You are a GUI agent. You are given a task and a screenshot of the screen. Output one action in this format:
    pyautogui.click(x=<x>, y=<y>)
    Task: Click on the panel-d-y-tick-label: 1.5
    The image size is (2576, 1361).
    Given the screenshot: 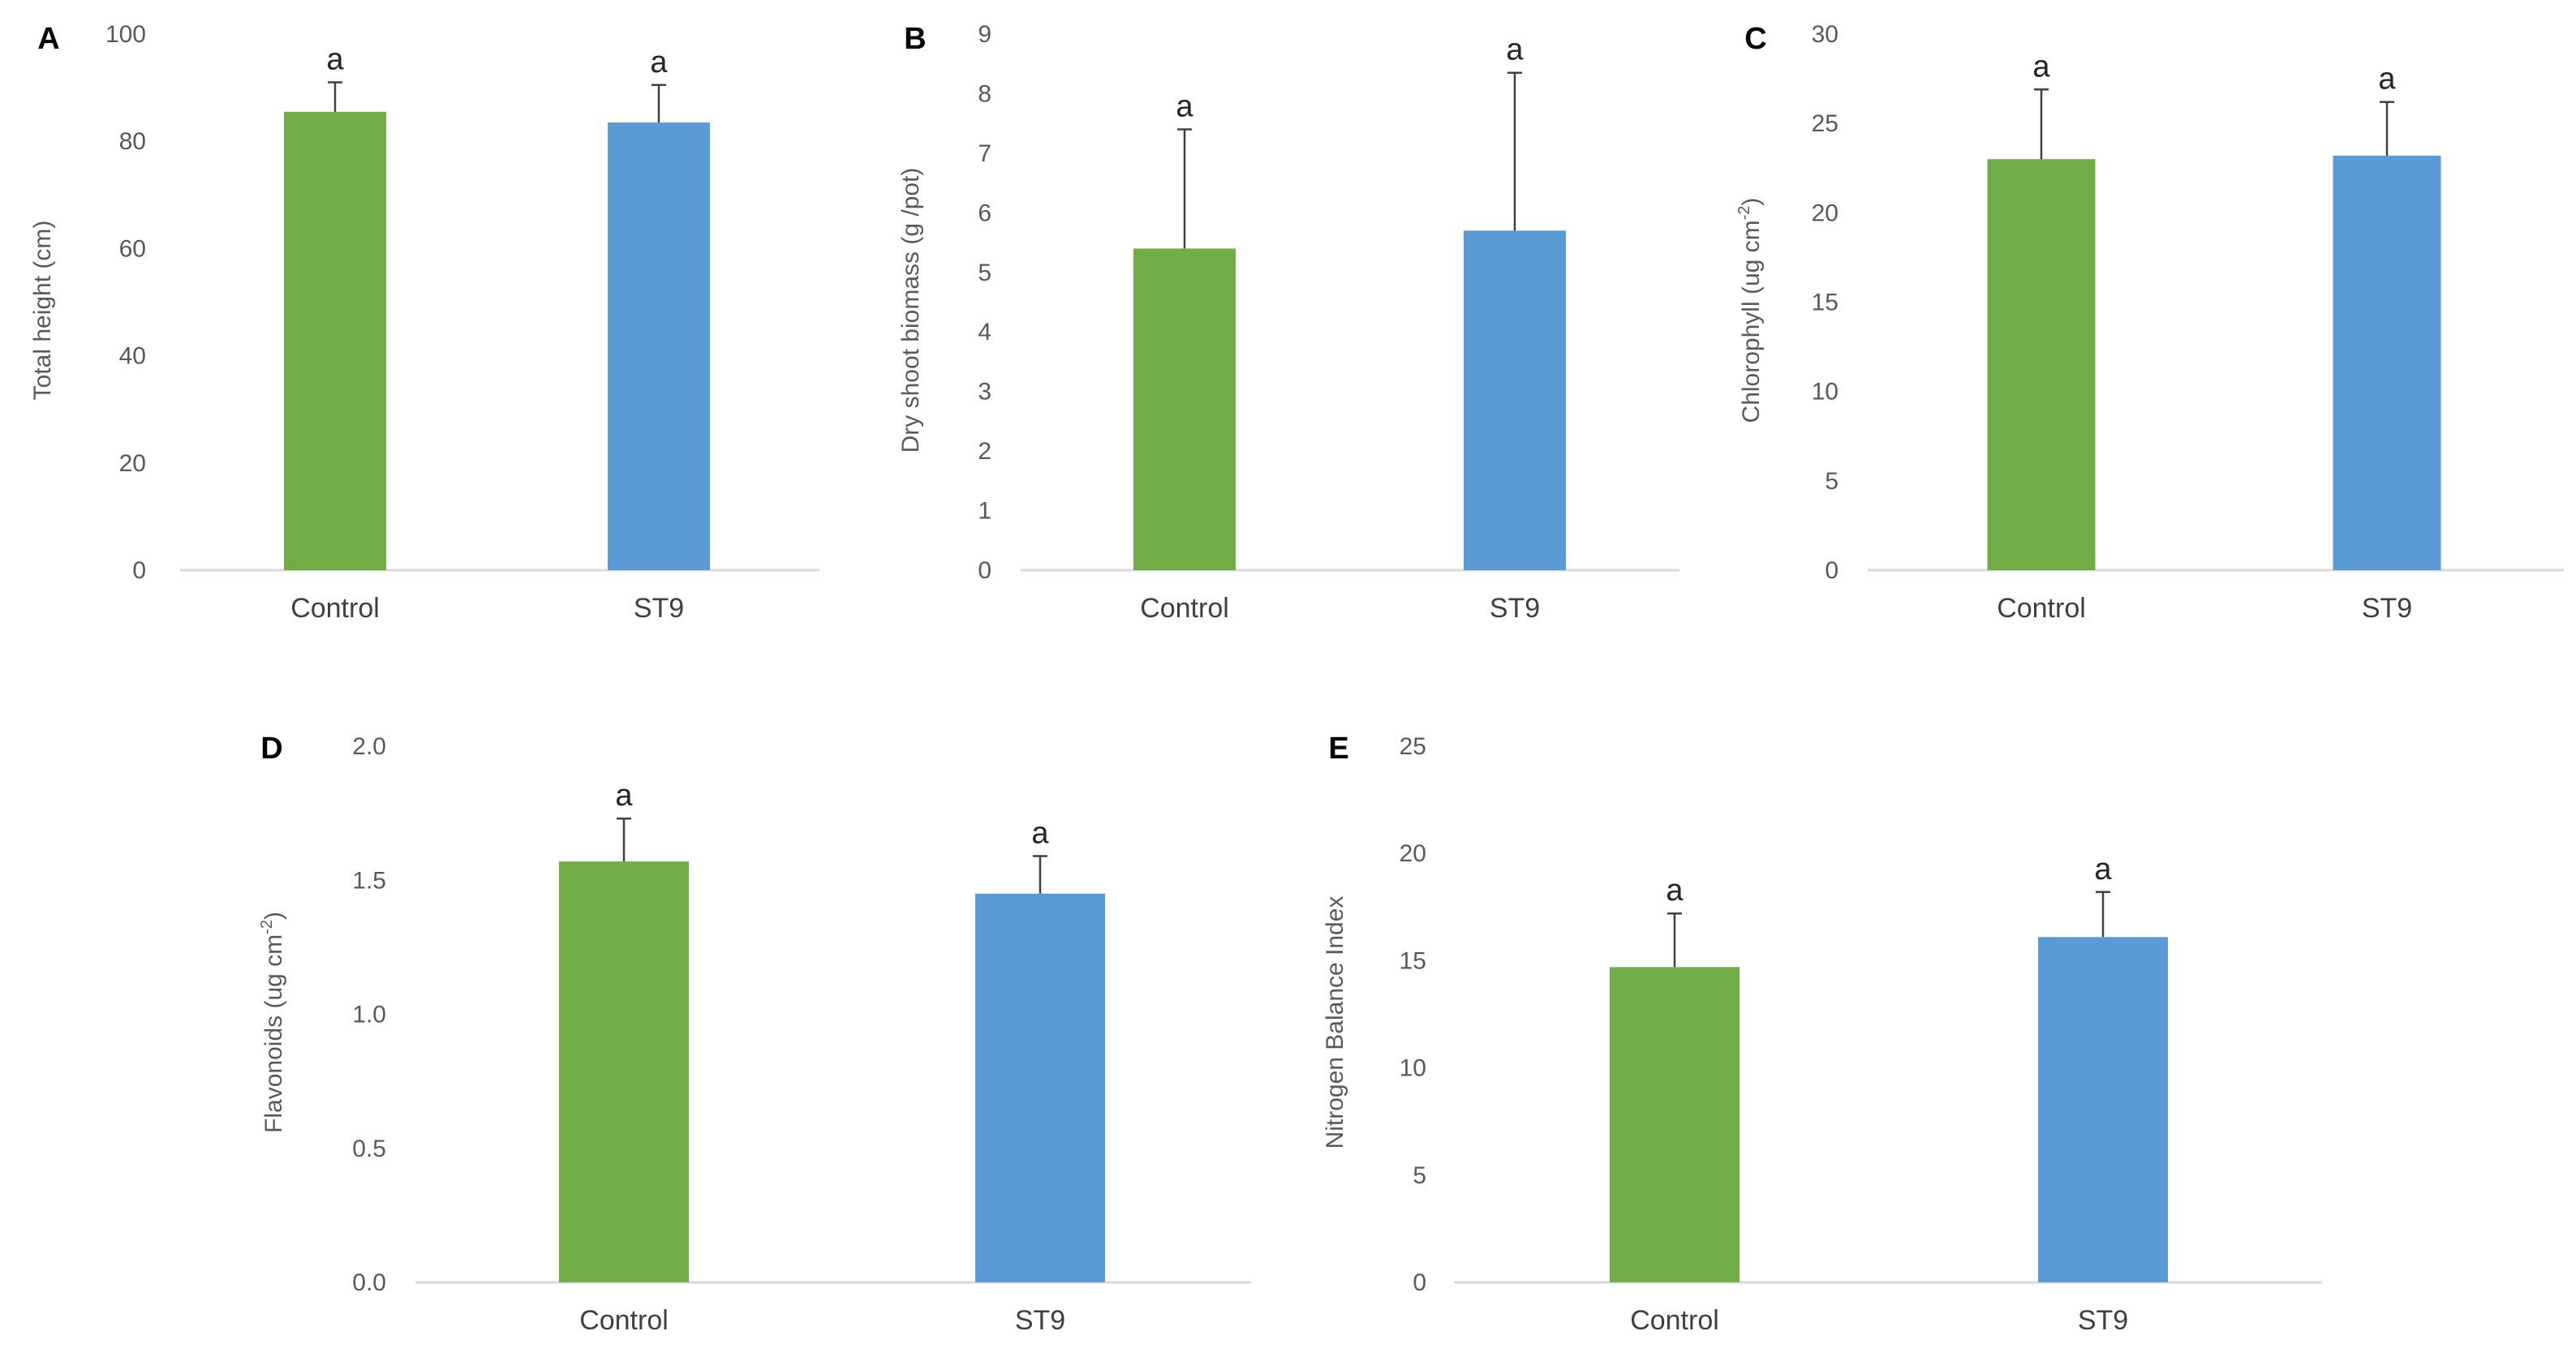 What is the action you would take?
    pyautogui.click(x=369, y=880)
    